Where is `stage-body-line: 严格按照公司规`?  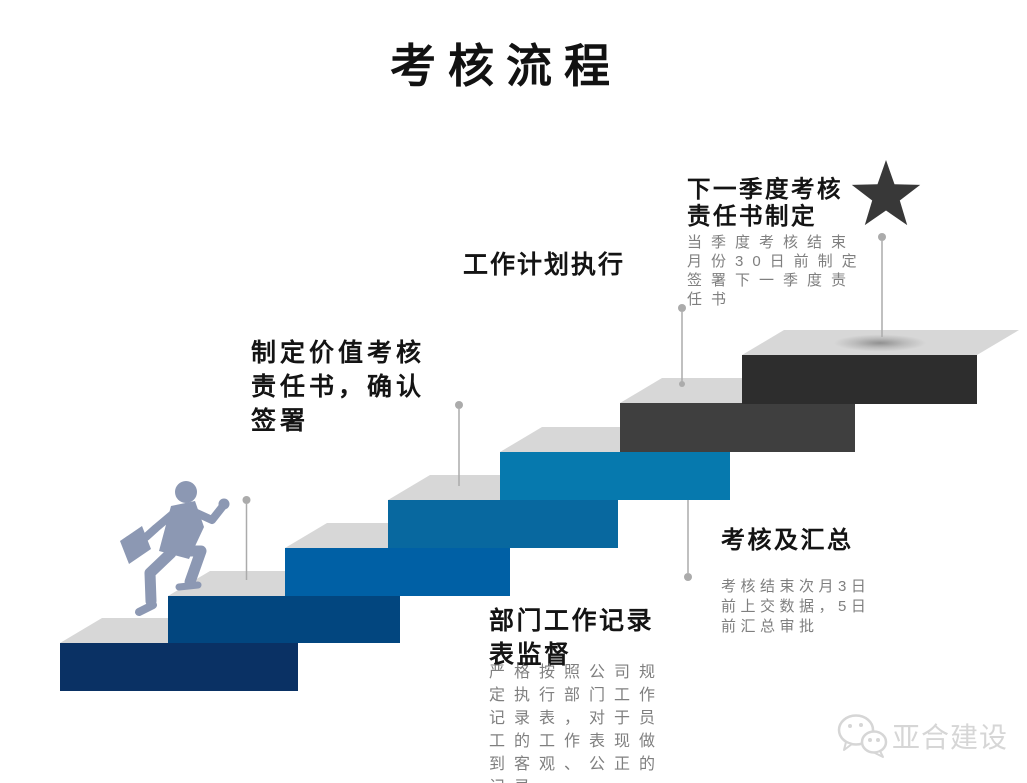
stage-body-line: 严格按照公司规 is located at coordinates (577, 672).